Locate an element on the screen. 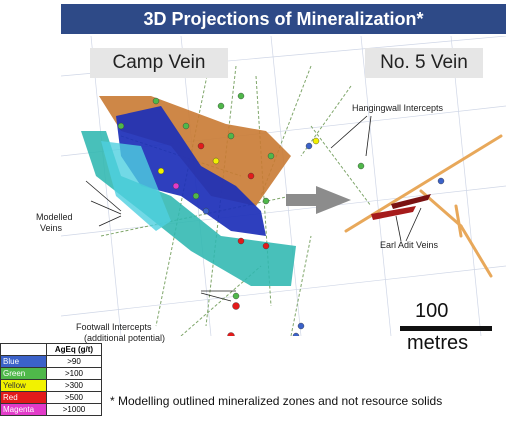  legend-row: Red >500 is located at coordinates (51, 397).